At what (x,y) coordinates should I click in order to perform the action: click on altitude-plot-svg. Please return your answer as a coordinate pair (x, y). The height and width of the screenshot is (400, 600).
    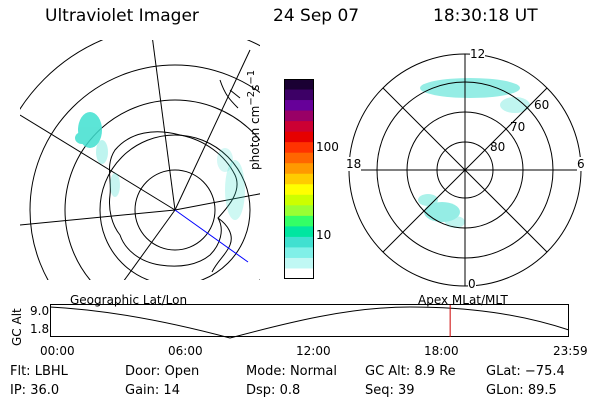
    Looking at the image, I should click on (310, 321).